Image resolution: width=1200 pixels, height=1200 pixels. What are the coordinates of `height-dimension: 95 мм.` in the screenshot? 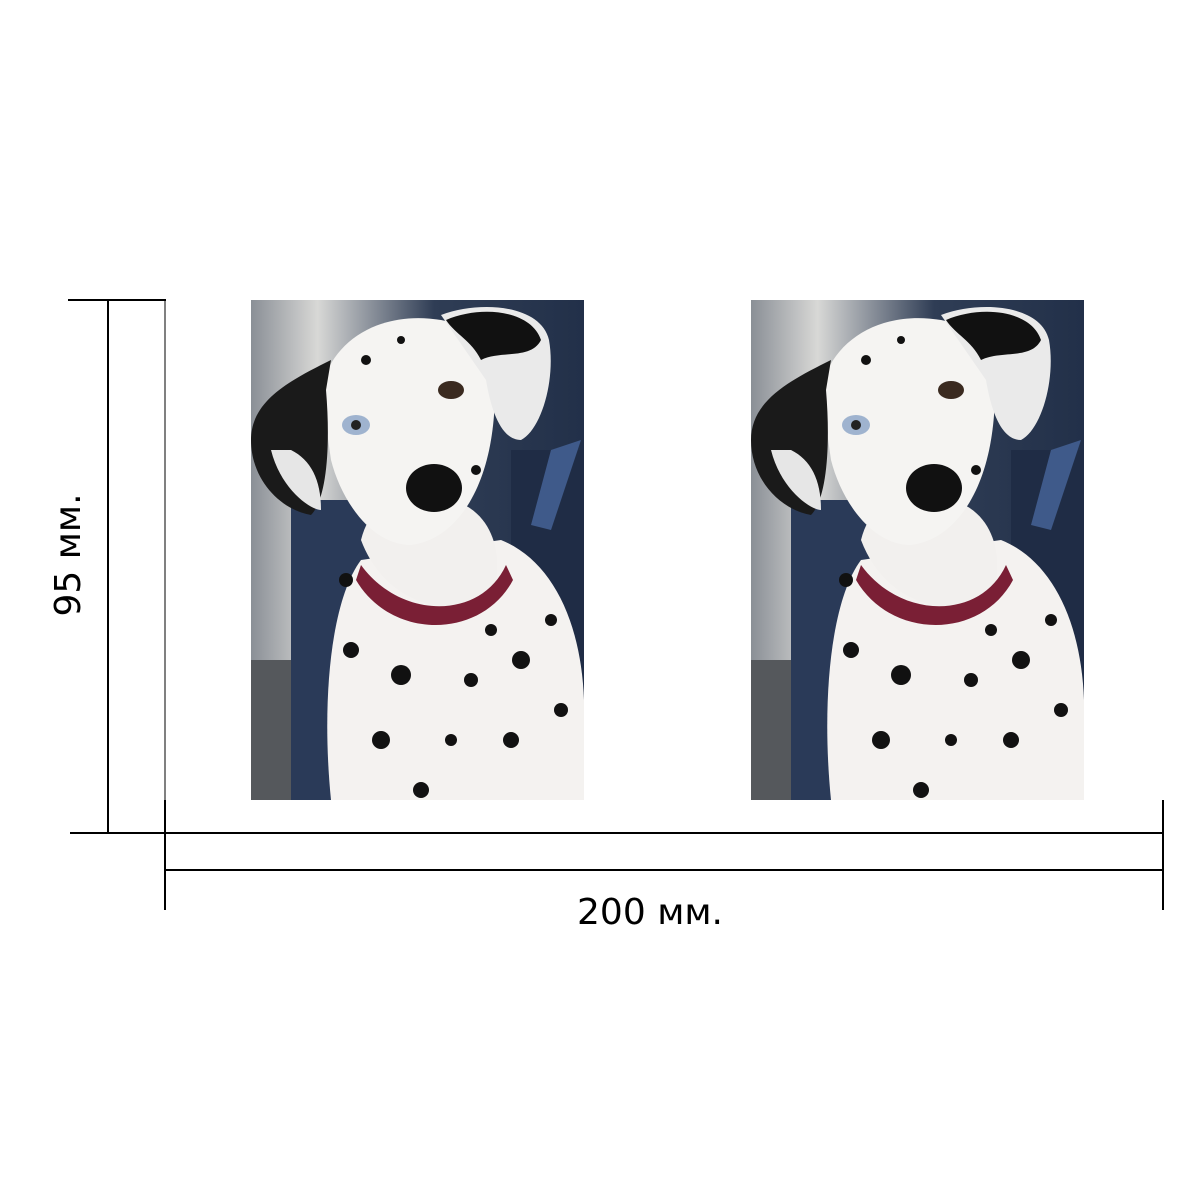 It's located at (107, 566).